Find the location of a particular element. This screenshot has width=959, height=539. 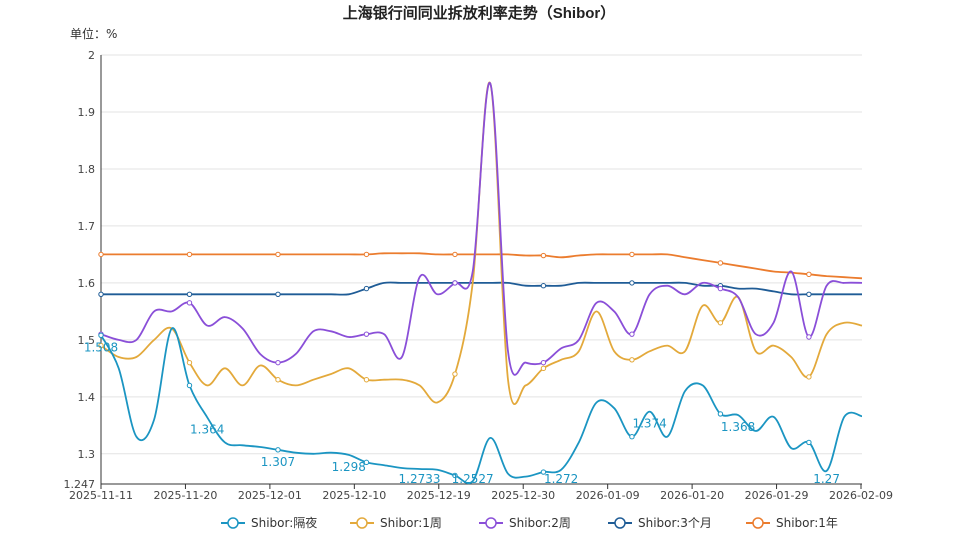

legend-label: Shibor:1年 is located at coordinates (807, 523).